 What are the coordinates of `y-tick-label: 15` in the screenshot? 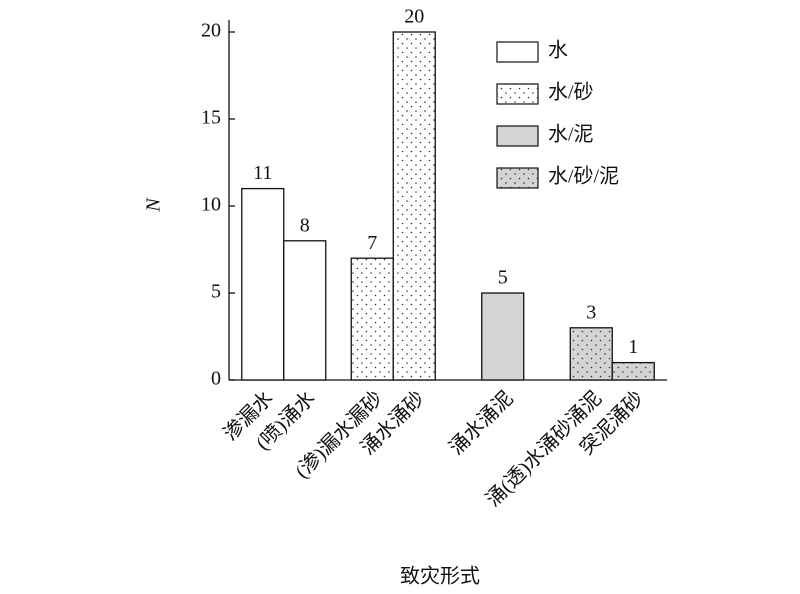 It's located at (211, 118).